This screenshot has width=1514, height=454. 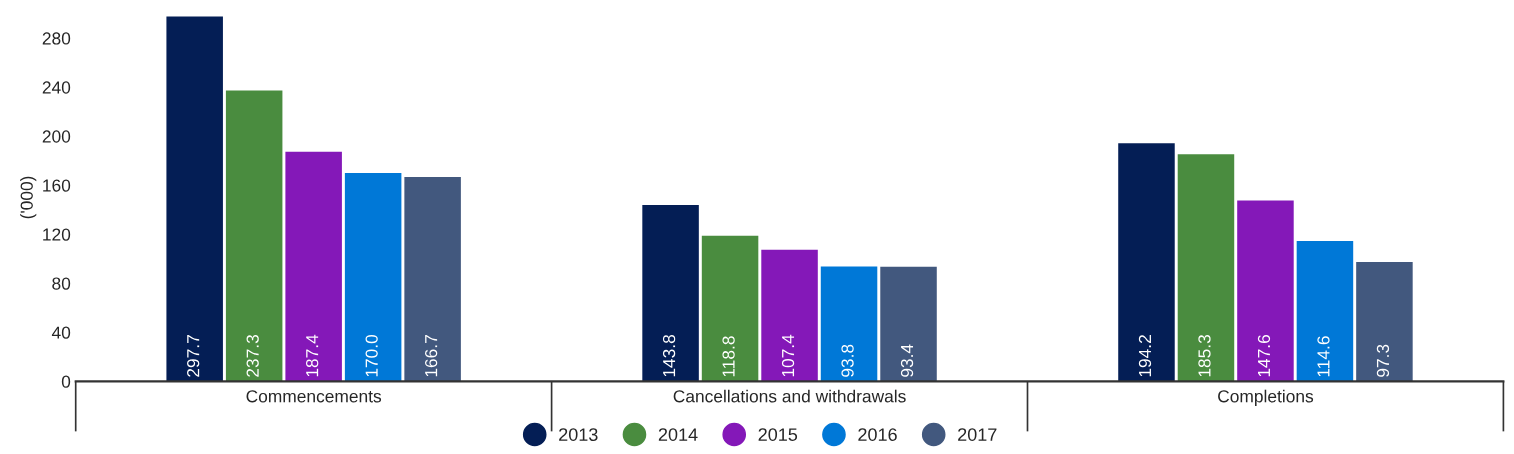 I want to click on y-tick-label: 280, so click(x=56, y=38).